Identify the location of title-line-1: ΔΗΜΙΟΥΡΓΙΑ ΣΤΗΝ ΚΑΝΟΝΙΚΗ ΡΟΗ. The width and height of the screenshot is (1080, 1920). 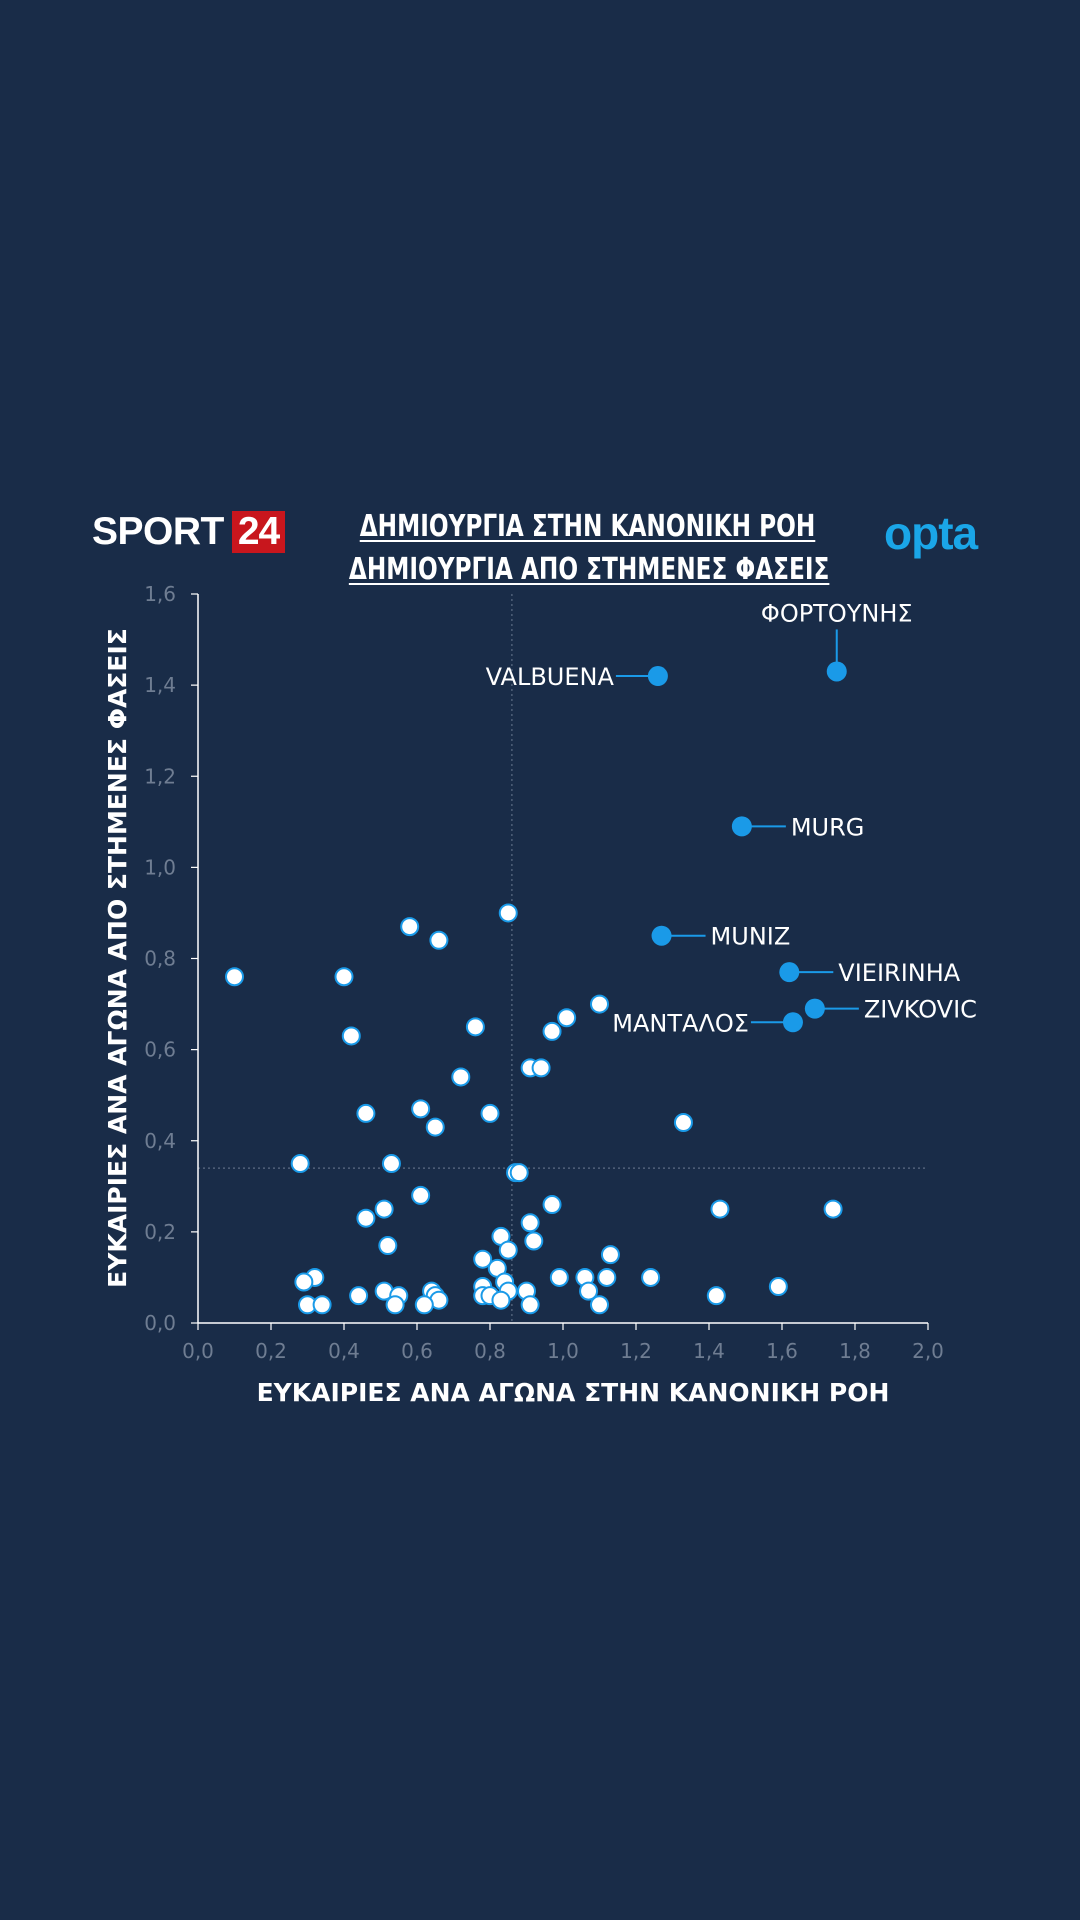
(587, 526).